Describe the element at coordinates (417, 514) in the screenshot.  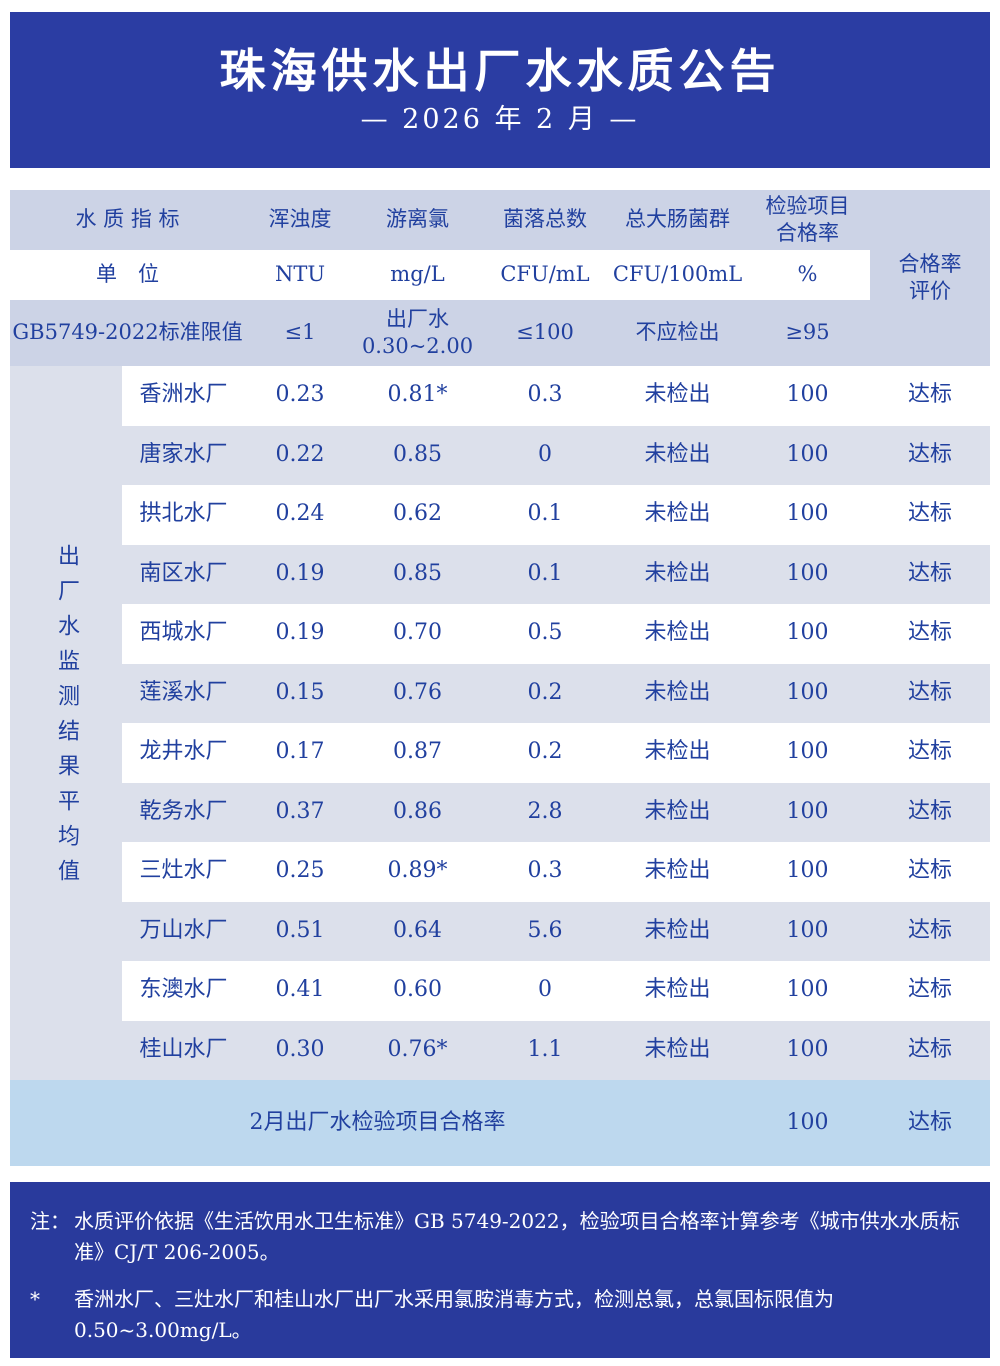
I see `free-chlorine-cell: 0.62` at that location.